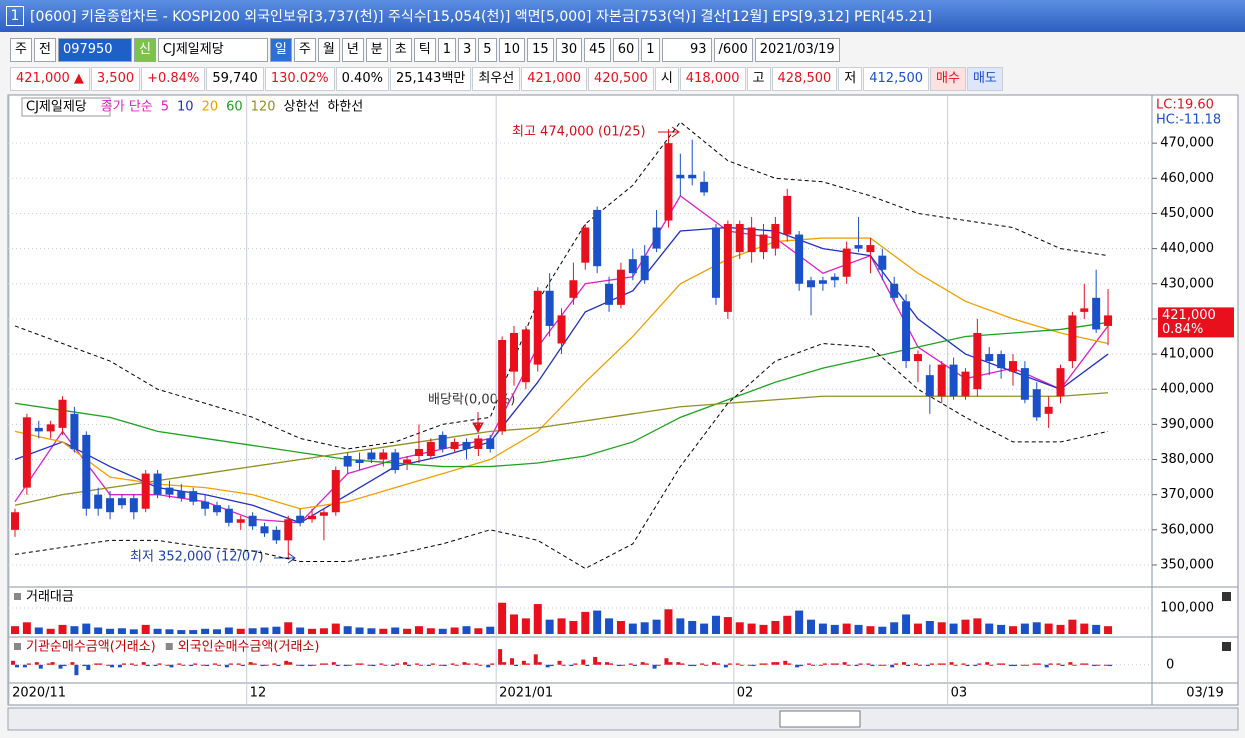 This screenshot has height=738, width=1245. I want to click on toolbar-item: 초, so click(400, 50).